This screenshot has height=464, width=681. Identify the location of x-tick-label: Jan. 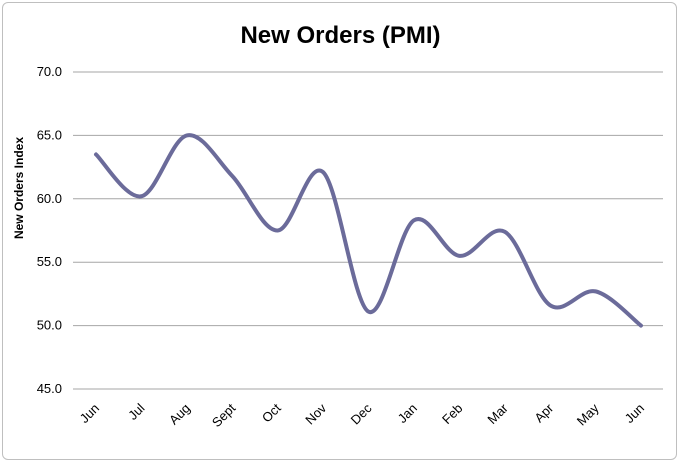
(407, 413).